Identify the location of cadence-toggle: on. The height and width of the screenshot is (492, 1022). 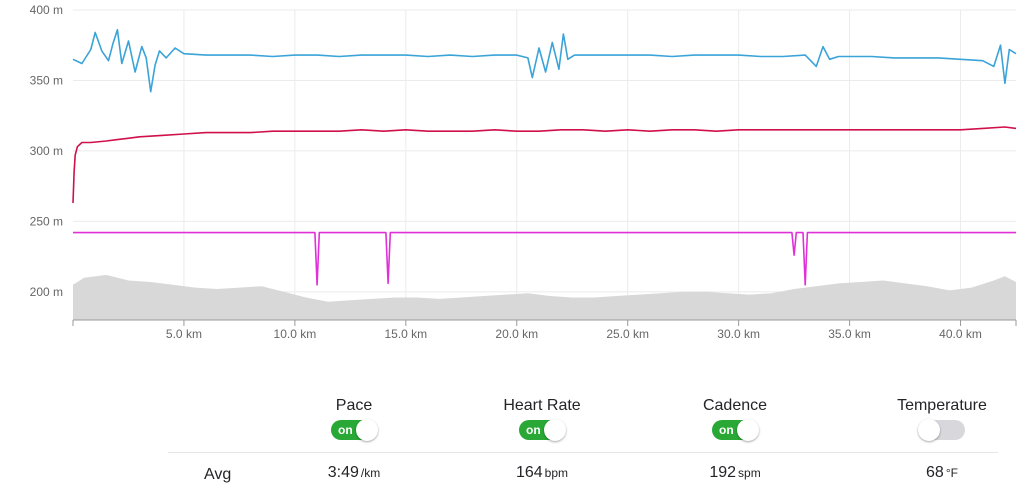
(735, 430).